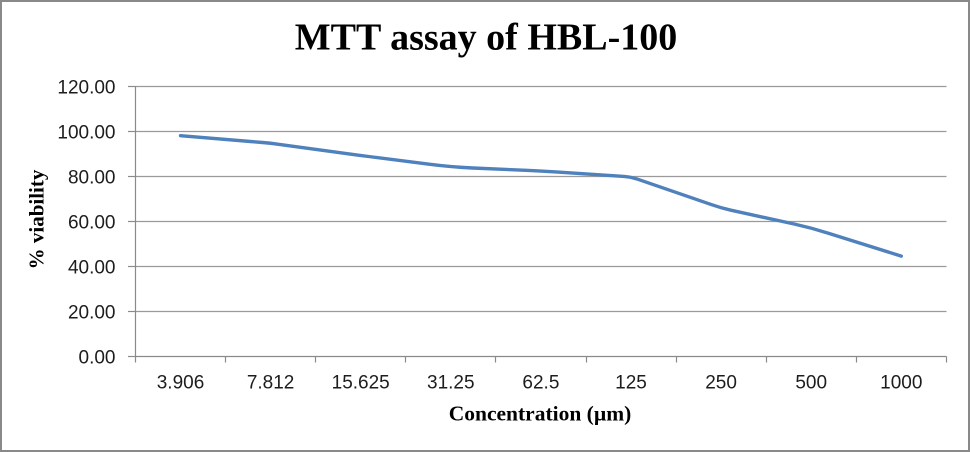 Image resolution: width=970 pixels, height=452 pixels. I want to click on svg-text: 100.00, so click(86, 132).